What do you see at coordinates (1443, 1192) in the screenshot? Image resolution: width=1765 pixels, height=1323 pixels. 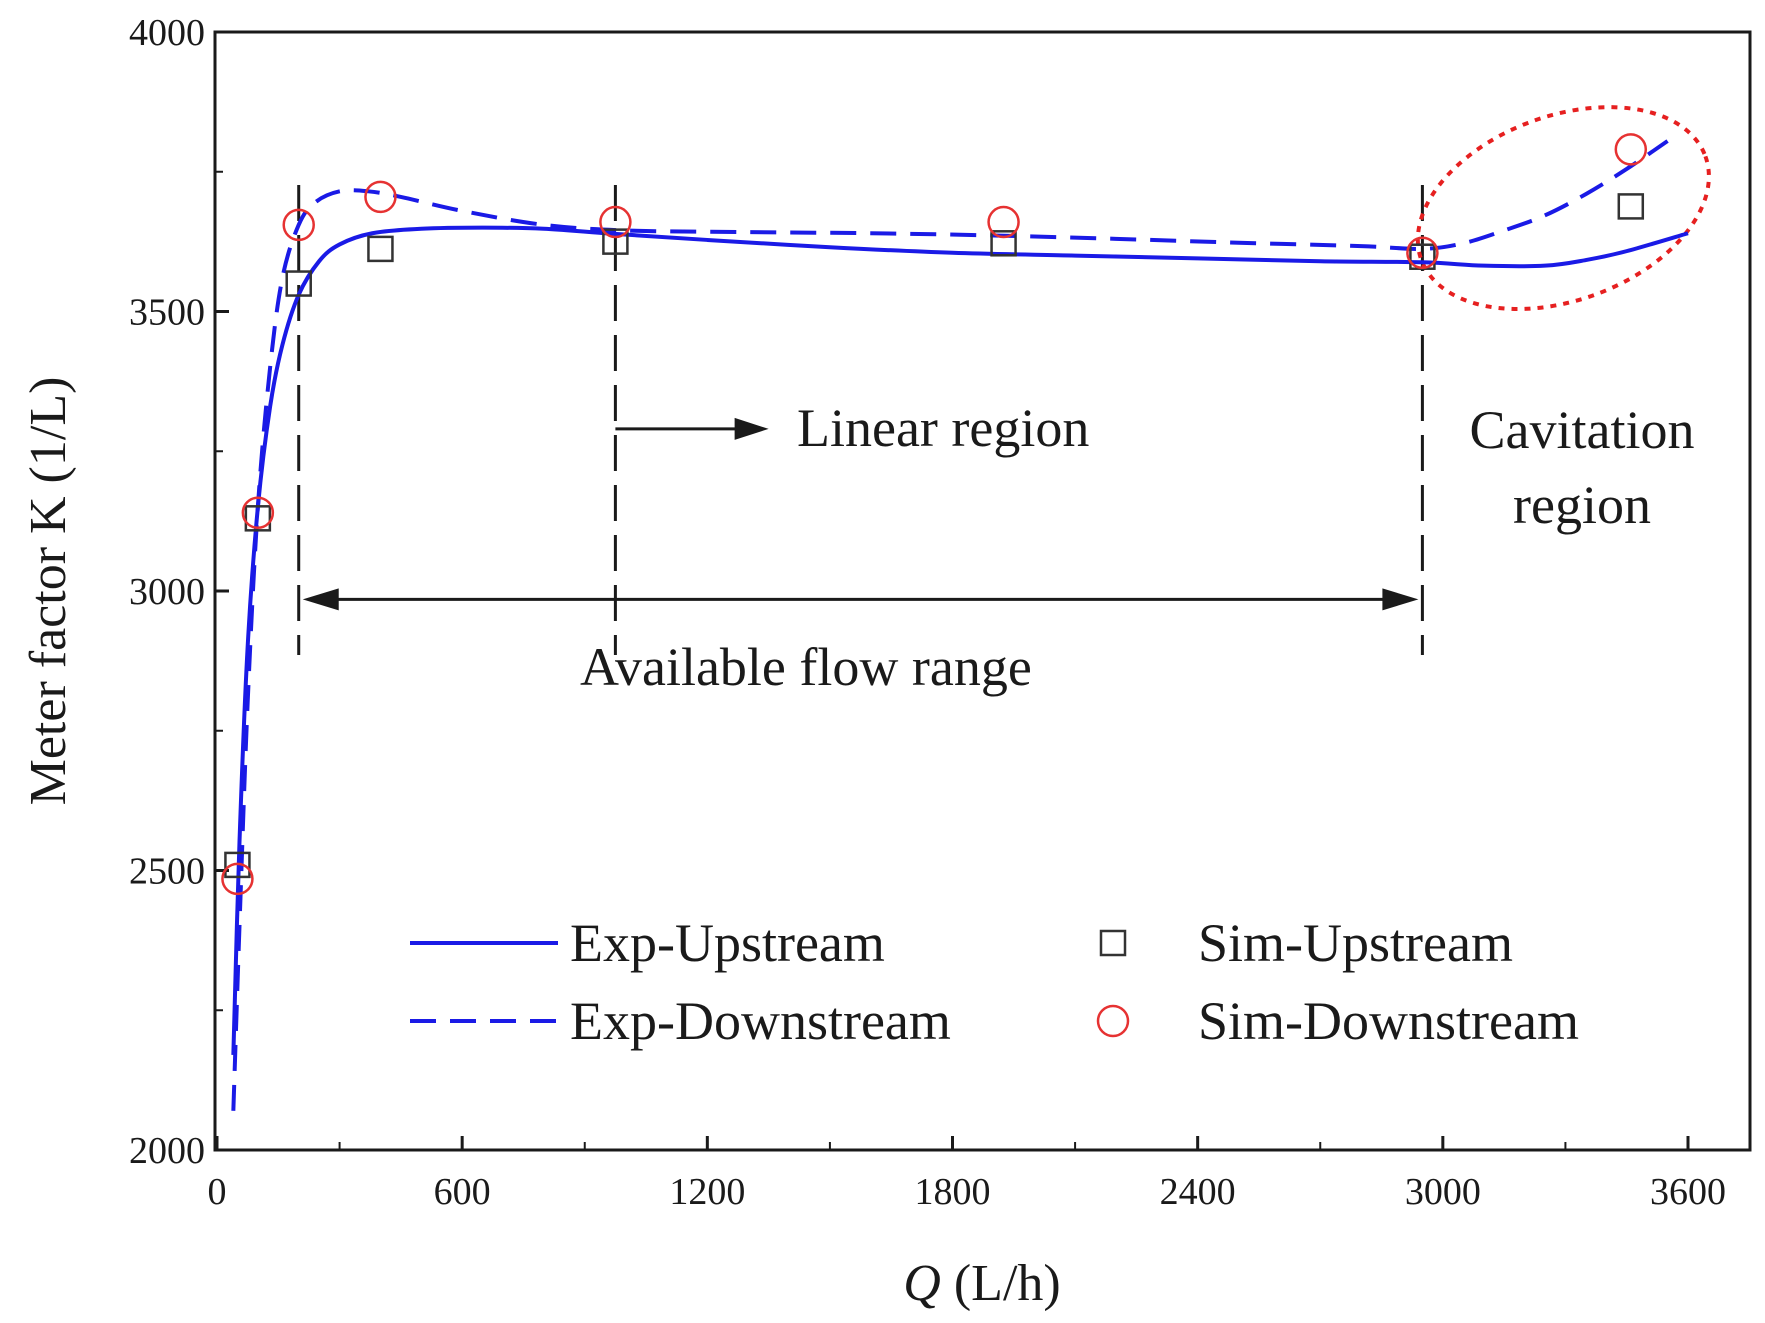 I see `x-tick-label: 3000` at bounding box center [1443, 1192].